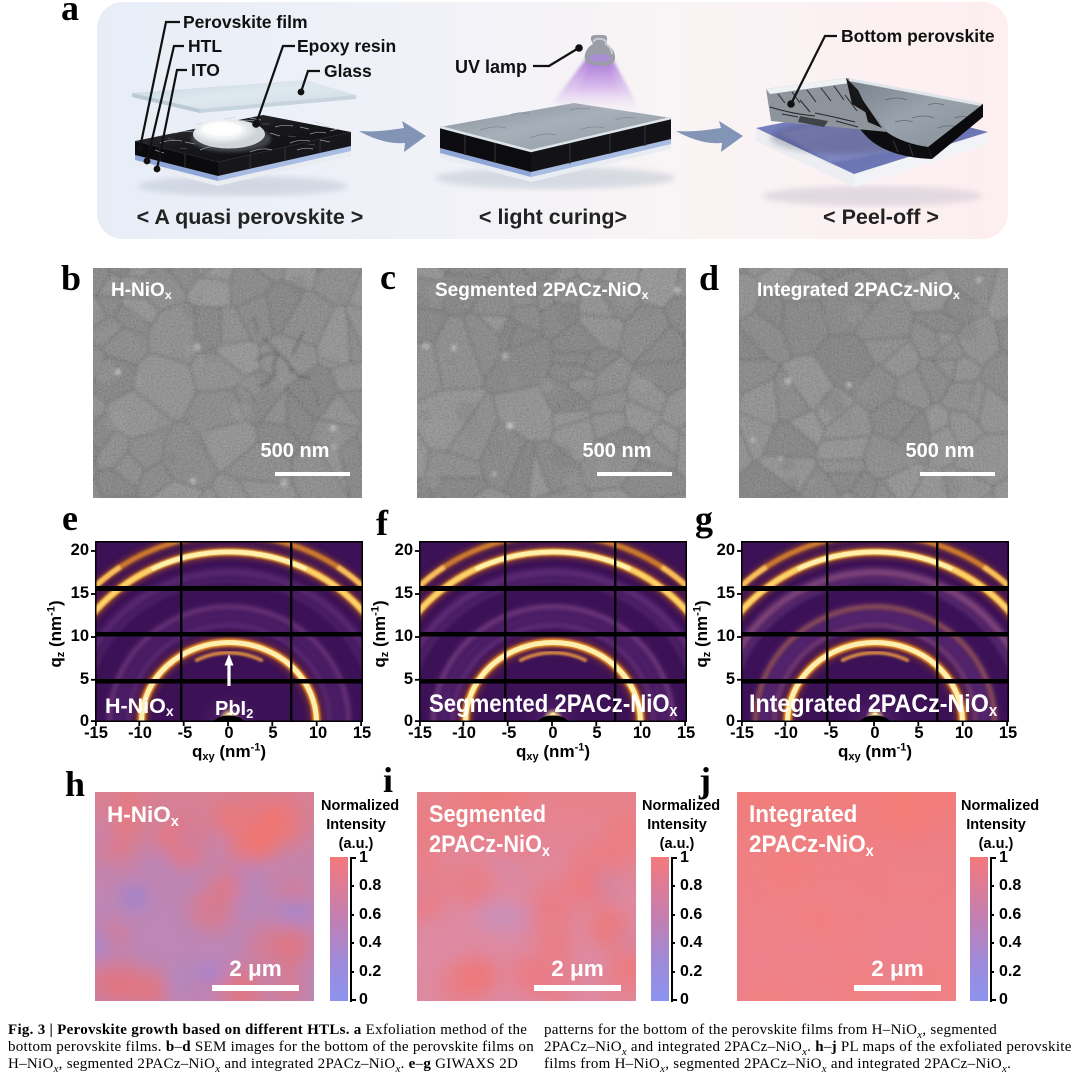 The width and height of the screenshot is (1080, 1084). I want to click on svg-text: ITO, so click(205, 70).